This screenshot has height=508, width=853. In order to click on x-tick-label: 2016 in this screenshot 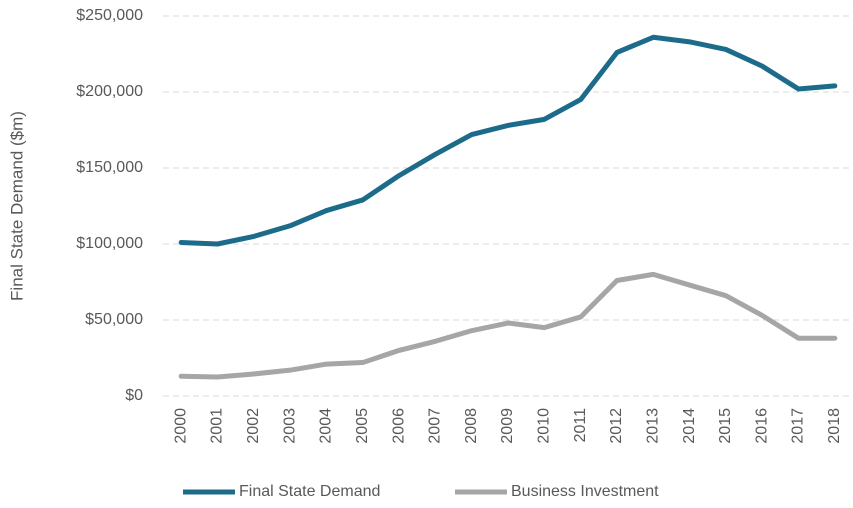, I will do `click(761, 426)`.